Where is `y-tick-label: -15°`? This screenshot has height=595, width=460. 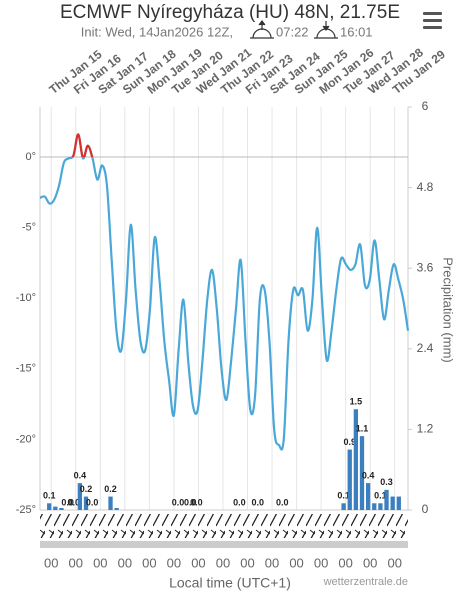 y-tick-label: -15° is located at coordinates (26, 369).